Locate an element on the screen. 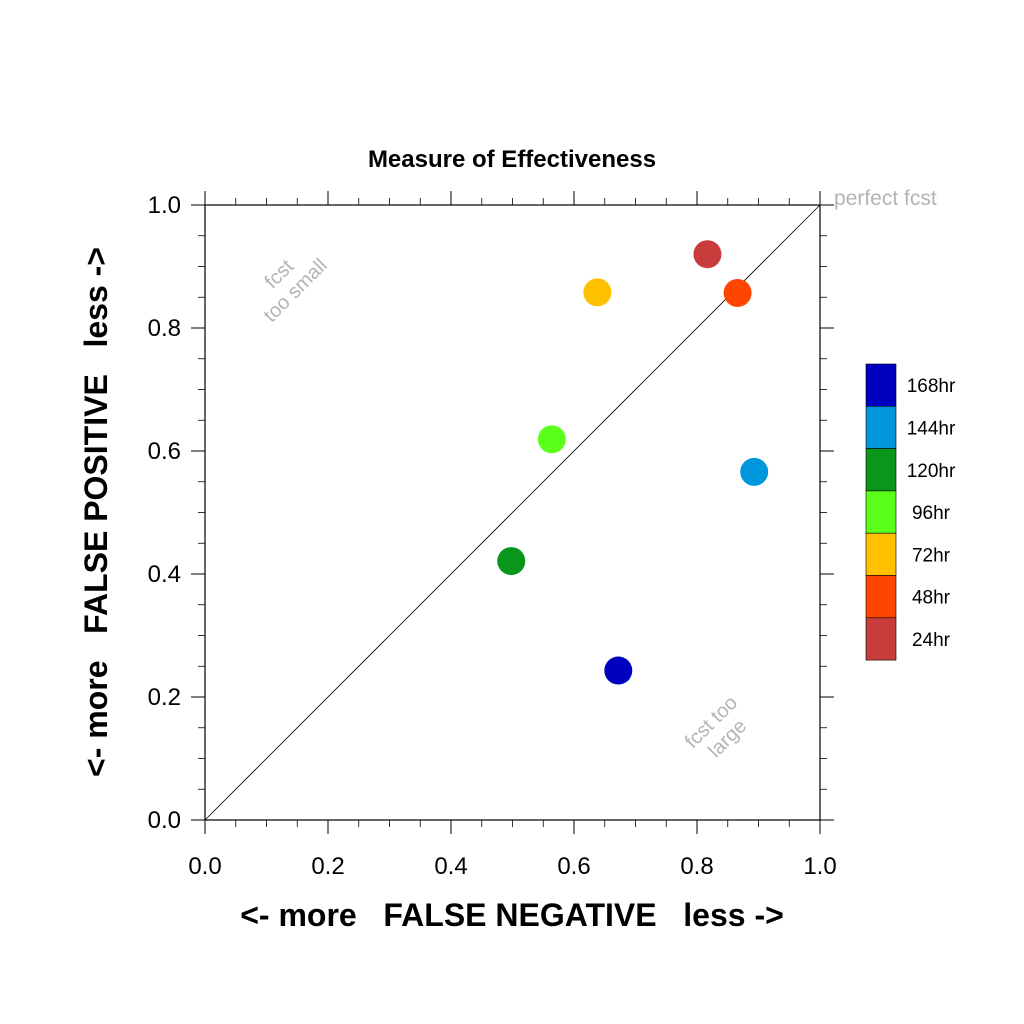 The image size is (1024, 1024). x-axis-label: <- more FALSE NEGATIVE less -> is located at coordinates (512, 915).